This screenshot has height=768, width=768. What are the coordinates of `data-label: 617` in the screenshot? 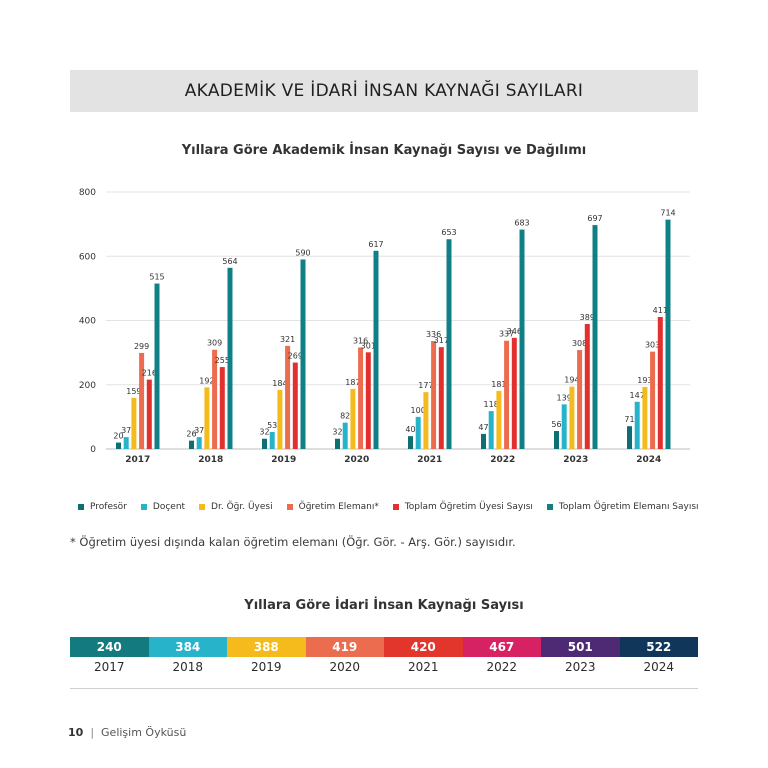 It's located at (375, 244).